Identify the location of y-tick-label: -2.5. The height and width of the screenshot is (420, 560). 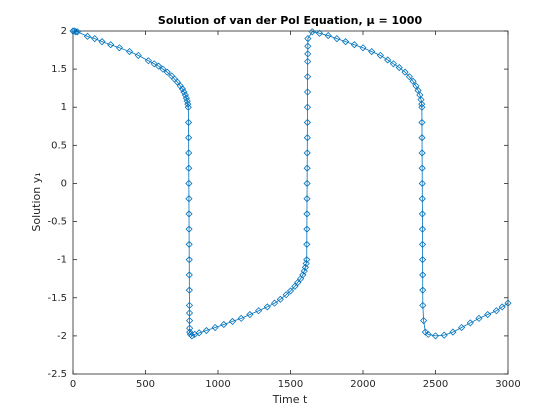
(57, 374).